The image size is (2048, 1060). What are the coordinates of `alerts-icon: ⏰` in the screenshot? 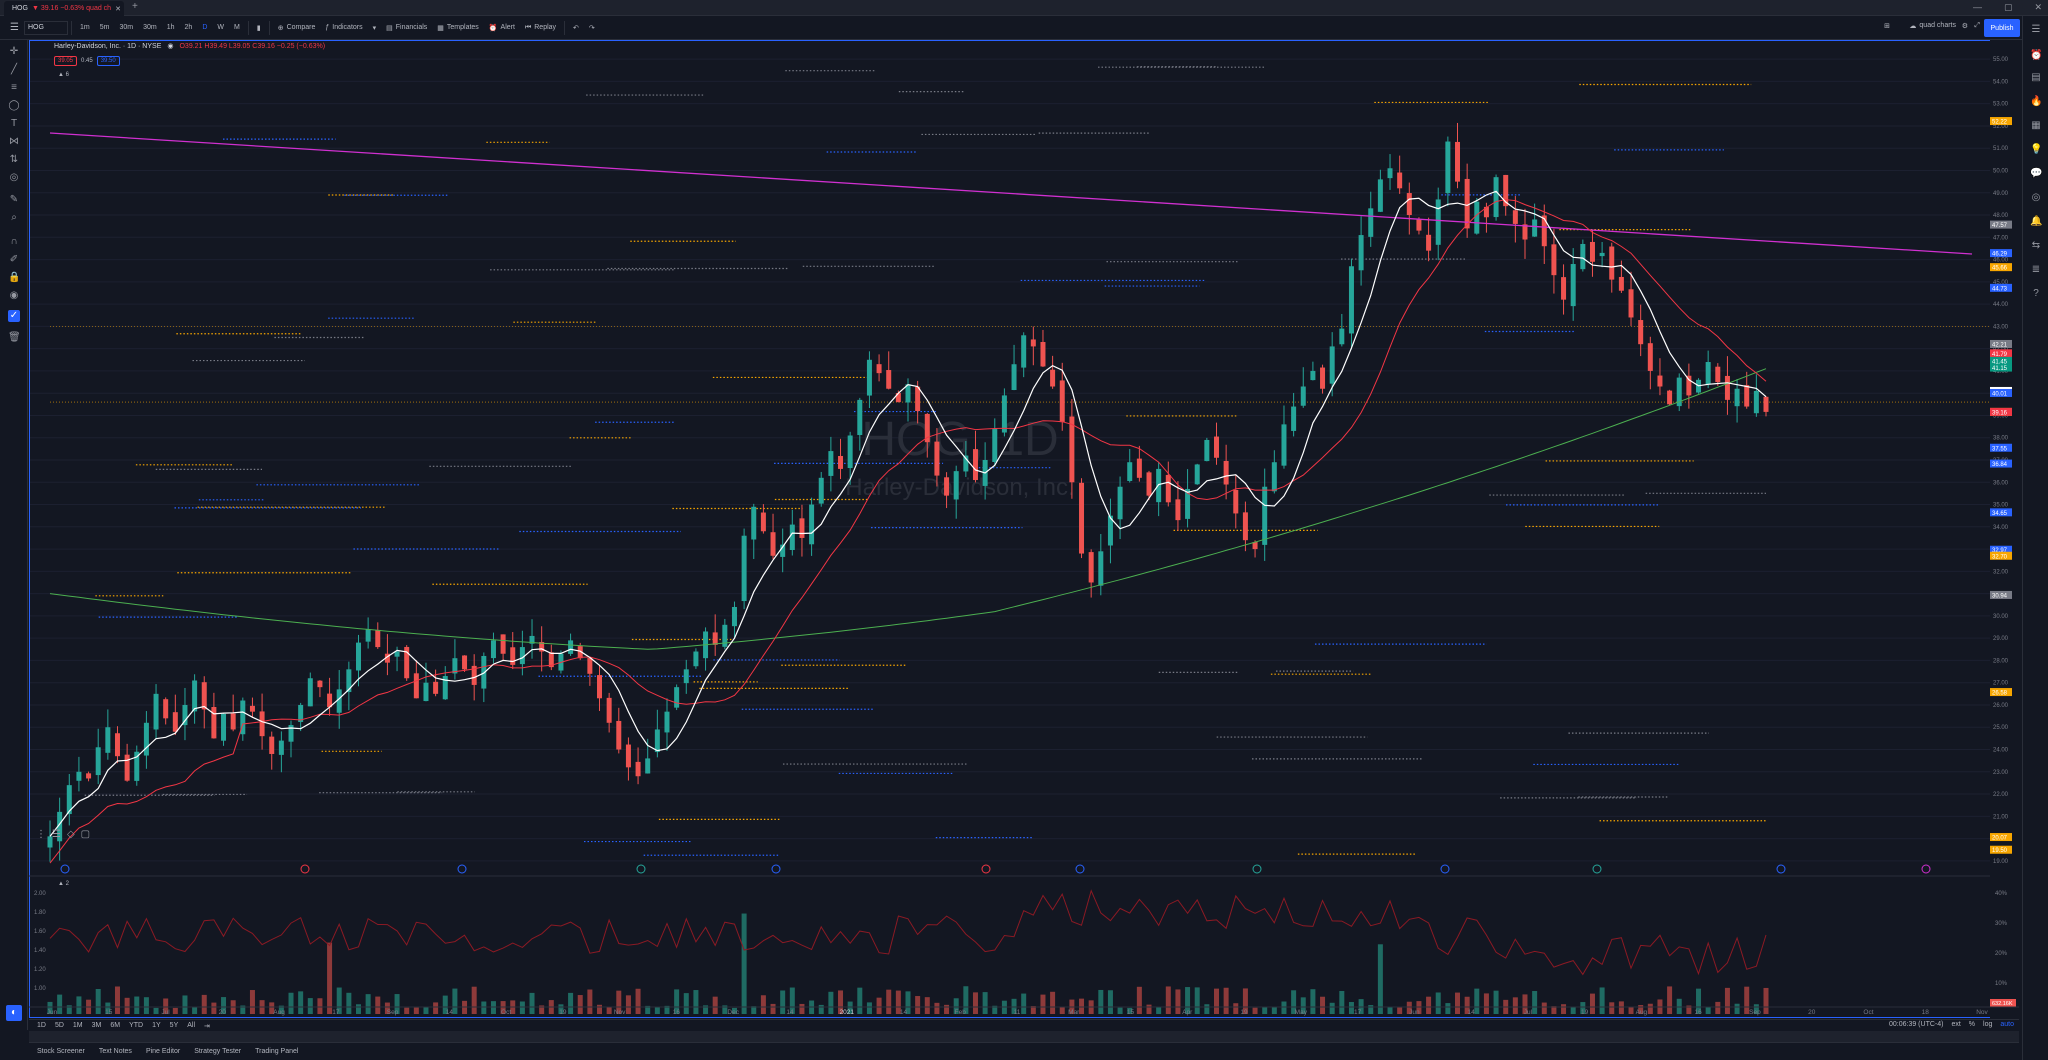 It's located at (2036, 55).